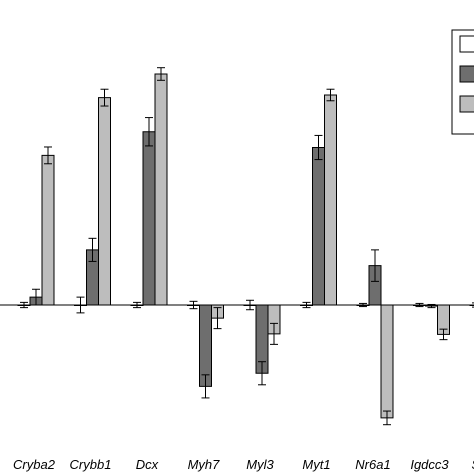  What do you see at coordinates (260, 464) in the screenshot?
I see `category-label: Myl3` at bounding box center [260, 464].